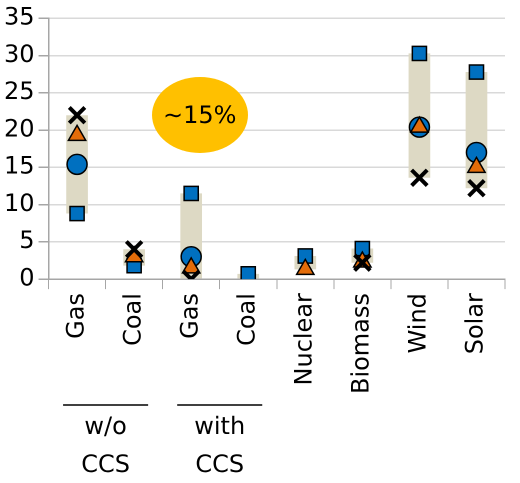 The height and width of the screenshot is (483, 520). What do you see at coordinates (474, 323) in the screenshot?
I see `x-tick-label: Solar` at bounding box center [474, 323].